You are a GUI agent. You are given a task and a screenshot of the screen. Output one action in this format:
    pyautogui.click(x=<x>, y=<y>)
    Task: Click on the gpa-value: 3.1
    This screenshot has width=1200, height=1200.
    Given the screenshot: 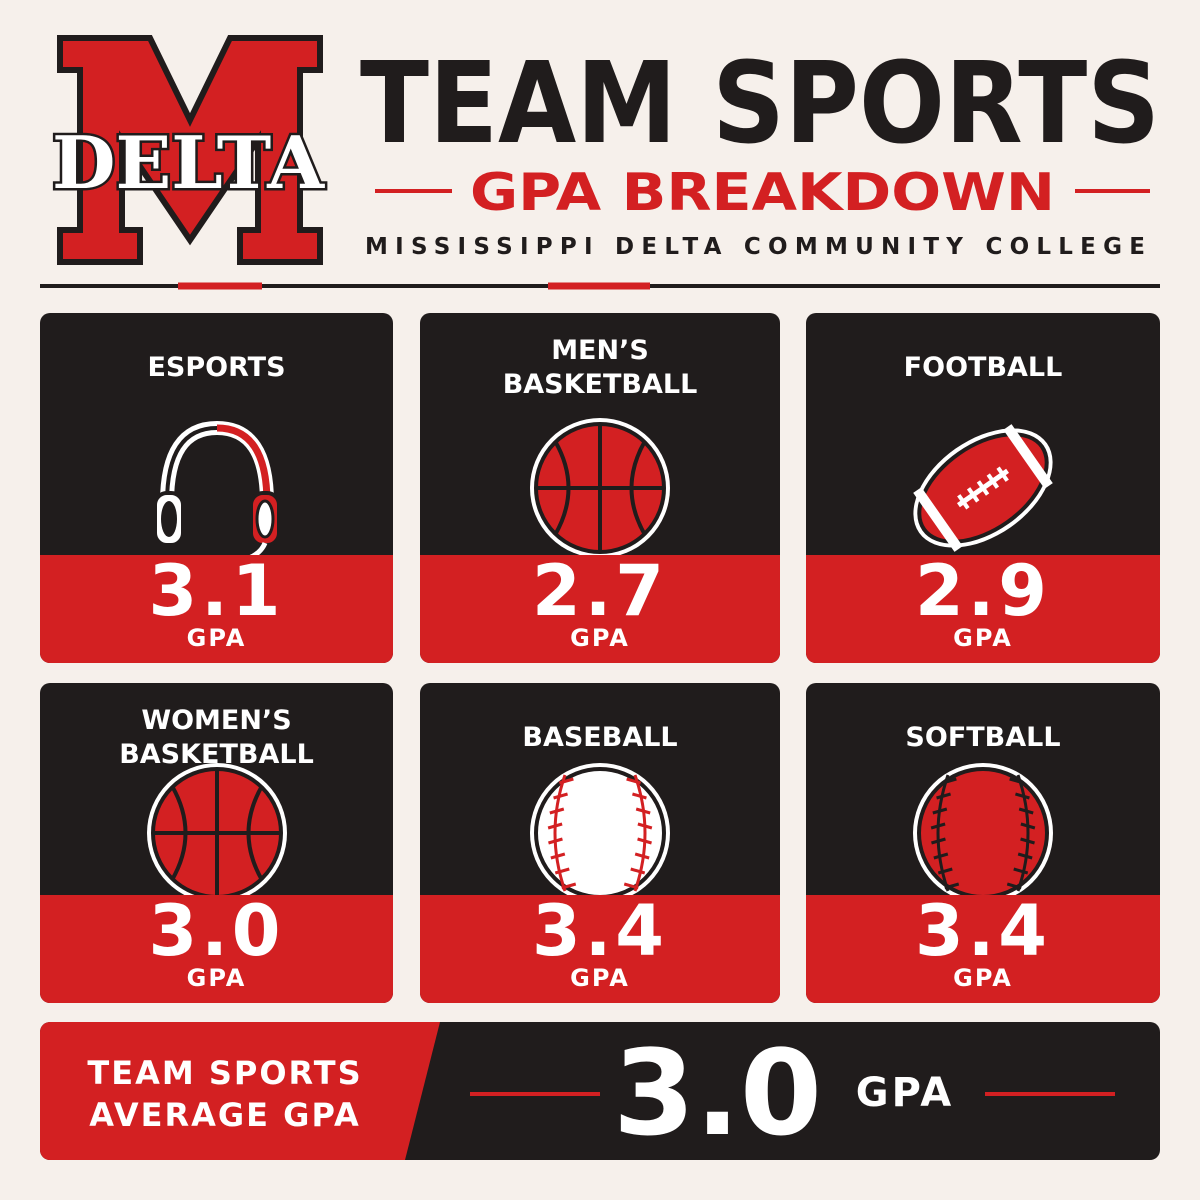 What is the action you would take?
    pyautogui.click(x=216, y=591)
    